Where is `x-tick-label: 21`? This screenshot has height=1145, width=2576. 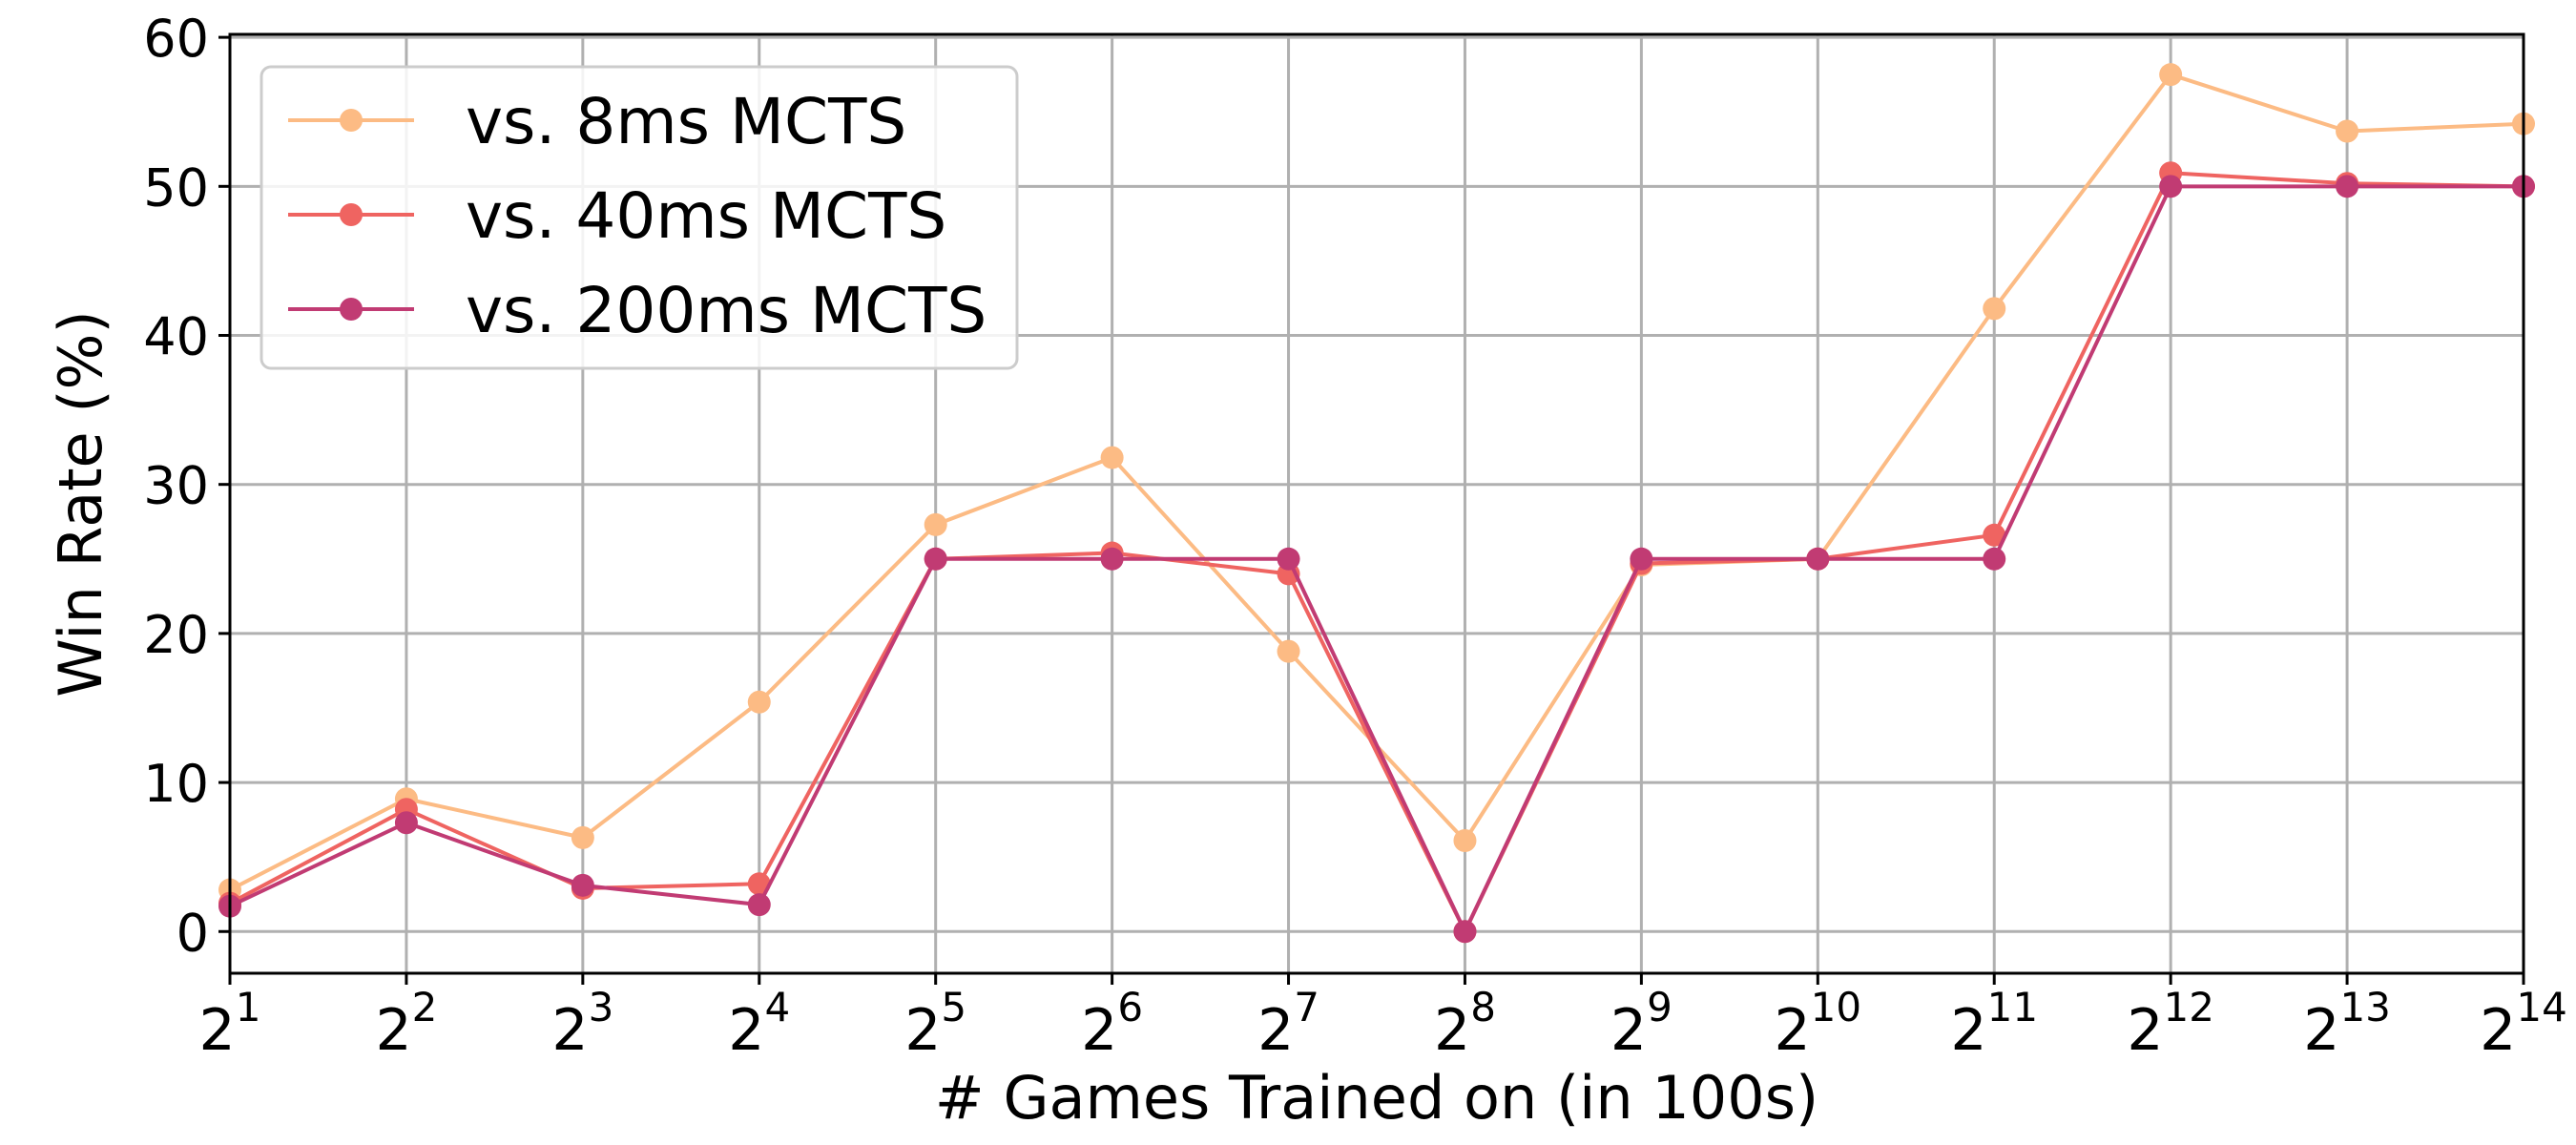
x-tick-label: 21 is located at coordinates (230, 1024).